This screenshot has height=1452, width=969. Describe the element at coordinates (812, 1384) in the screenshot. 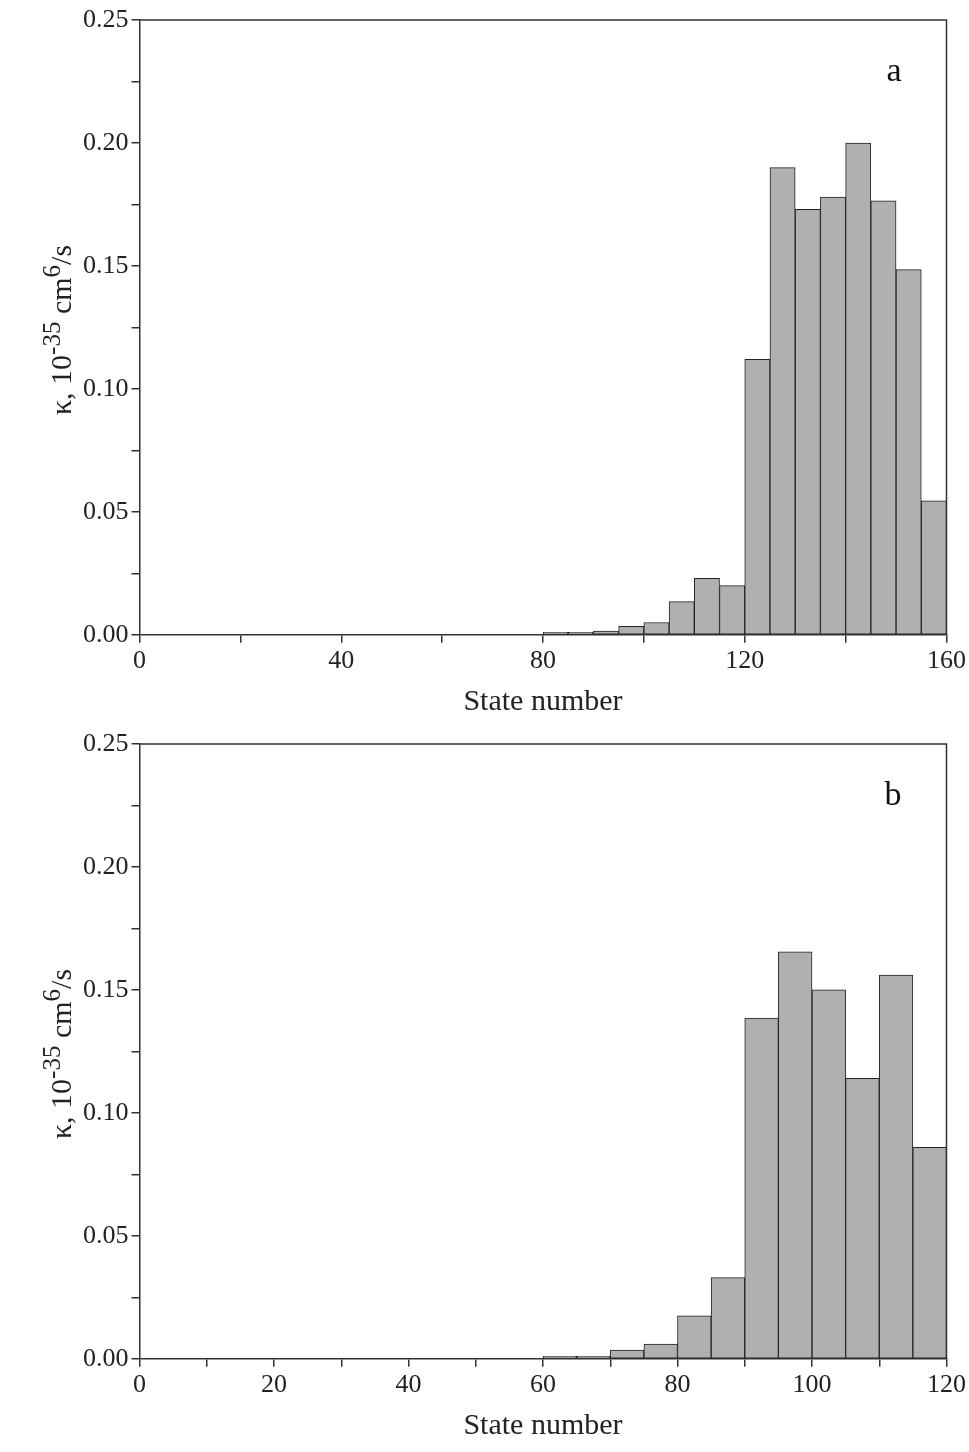

I see `x-tick-label: 100` at that location.